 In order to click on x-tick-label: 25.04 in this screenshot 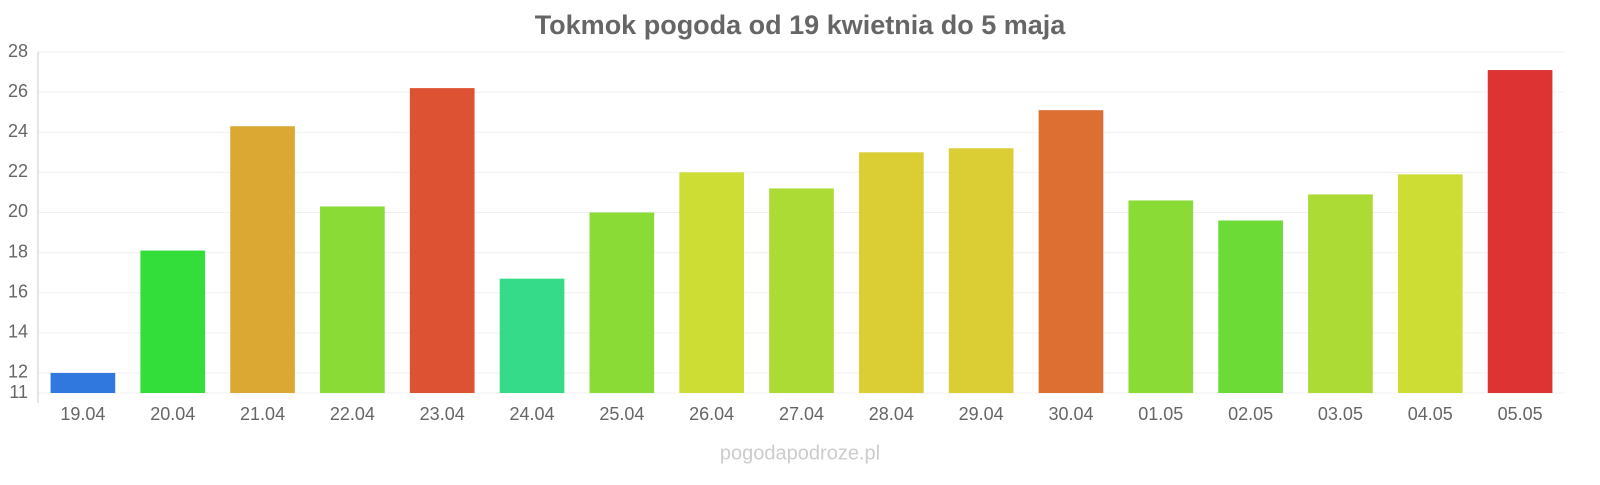, I will do `click(621, 414)`.